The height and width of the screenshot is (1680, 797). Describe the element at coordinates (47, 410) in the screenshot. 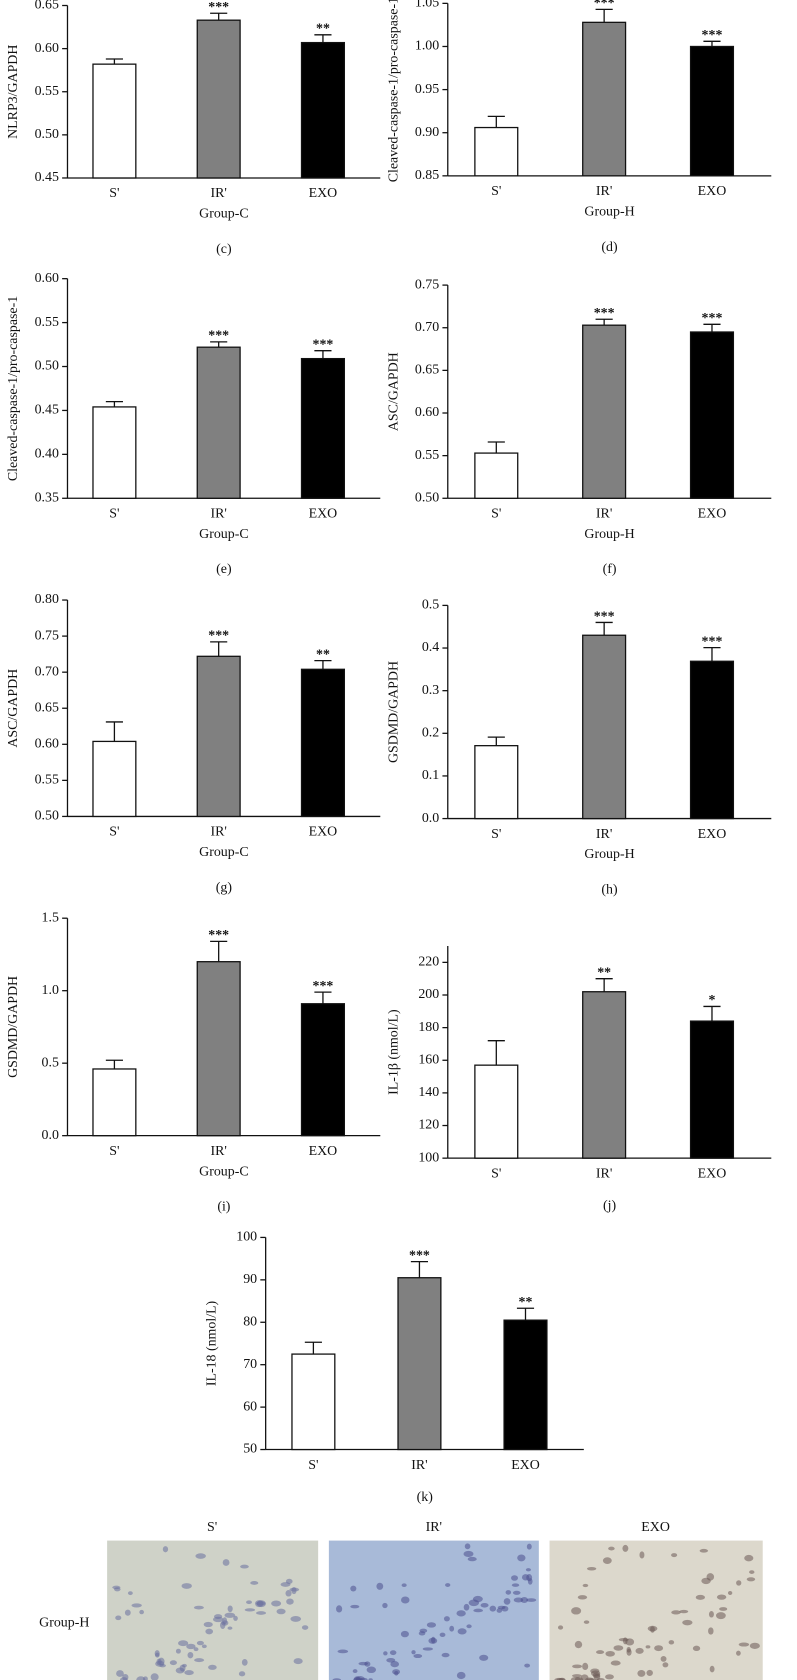

I see `y-tick-label: 0.45` at that location.